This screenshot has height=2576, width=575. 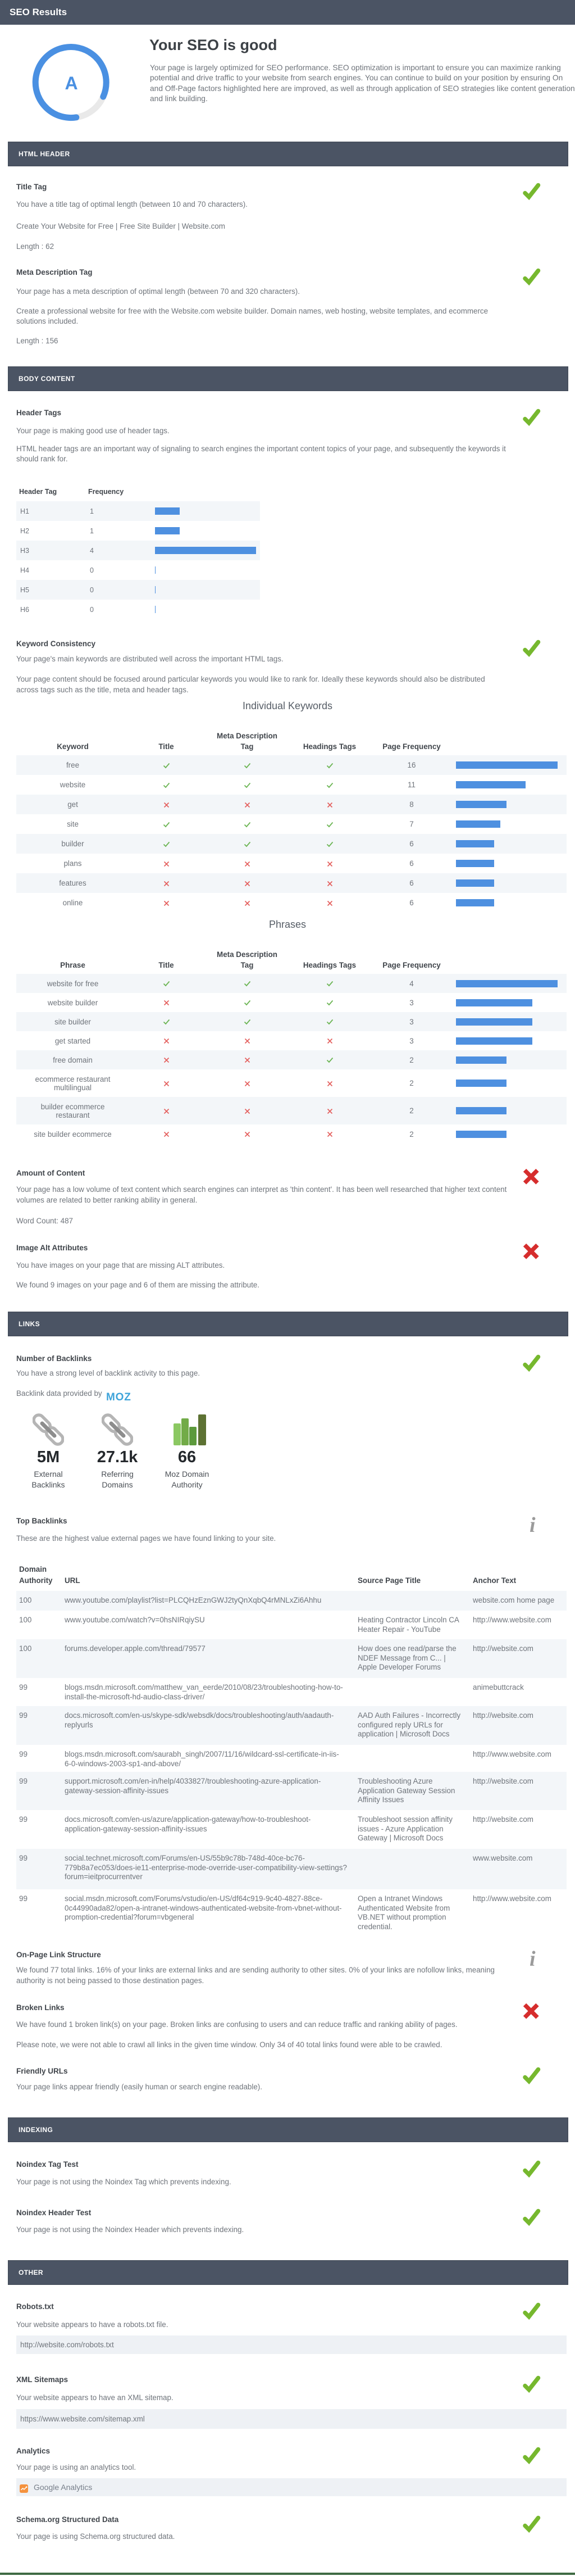 What do you see at coordinates (71, 83) in the screenshot?
I see `svg-text: A` at bounding box center [71, 83].